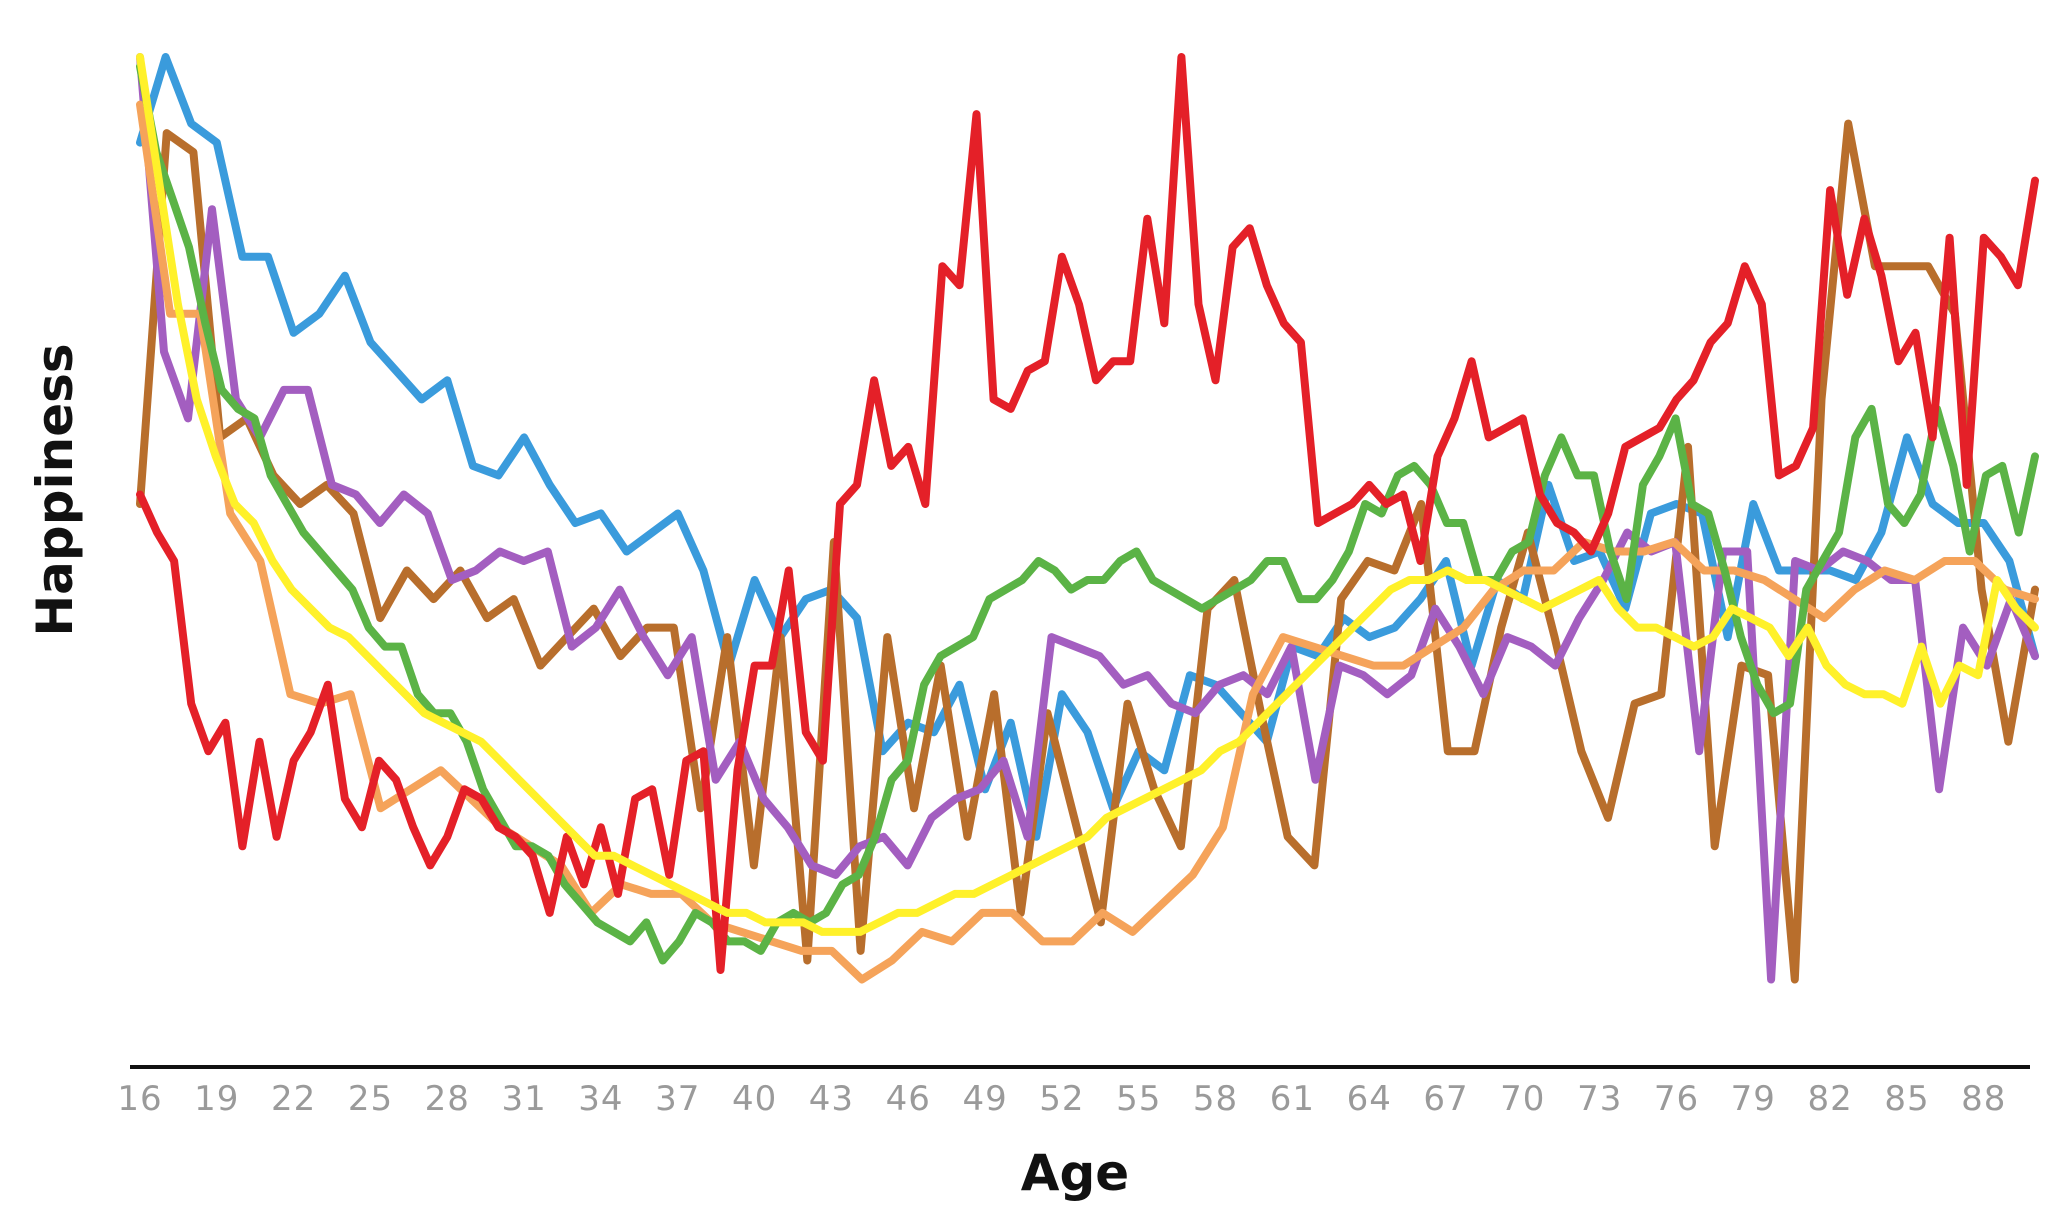 Image resolution: width=2048 pixels, height=1225 pixels. What do you see at coordinates (1369, 1099) in the screenshot?
I see `x-tick-label: 64` at bounding box center [1369, 1099].